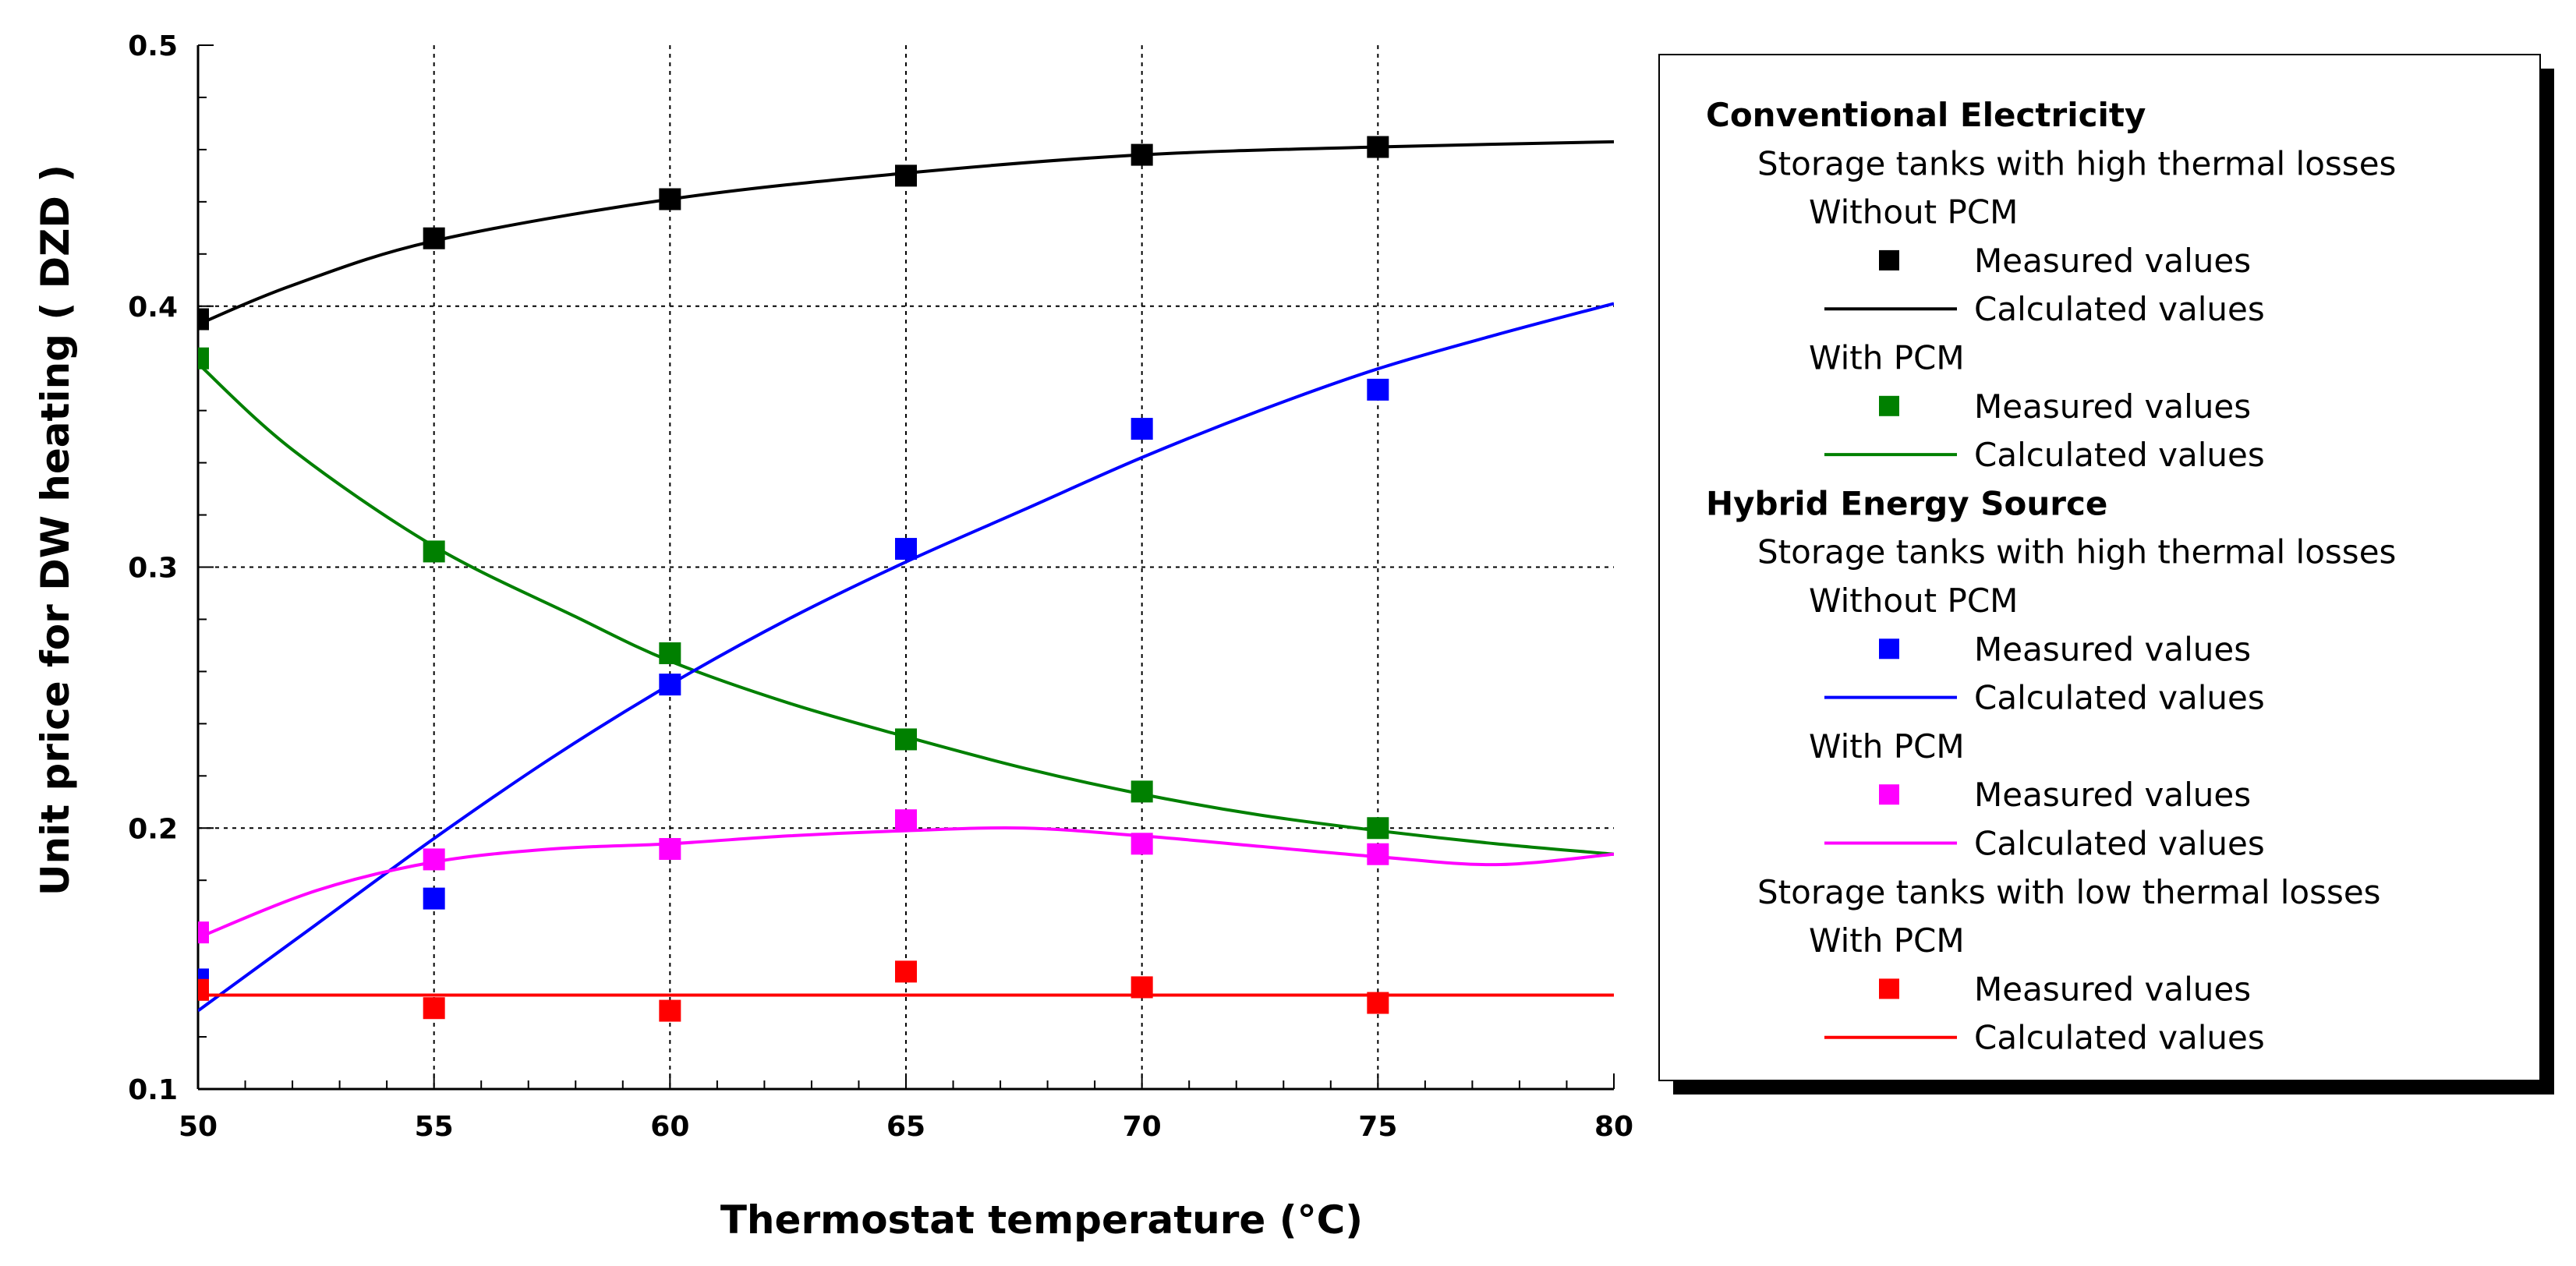 This screenshot has height=1266, width=2576. Describe the element at coordinates (1926, 115) in the screenshot. I see `legend-group-heading: Conventional Electricity` at that location.